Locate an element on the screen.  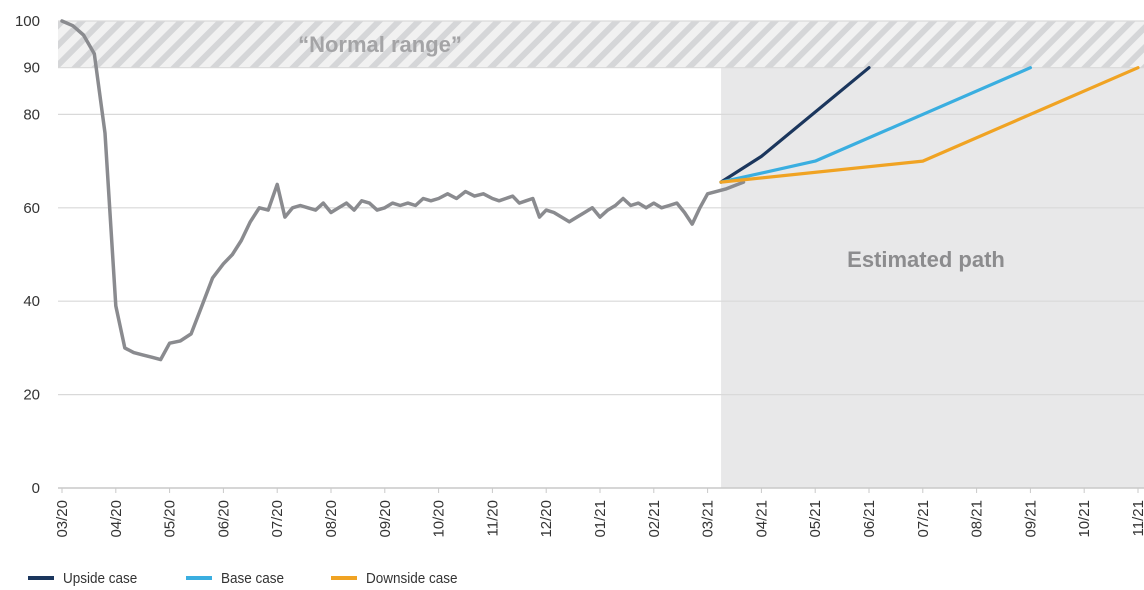
y-tick-label: 20 is located at coordinates (31, 395).